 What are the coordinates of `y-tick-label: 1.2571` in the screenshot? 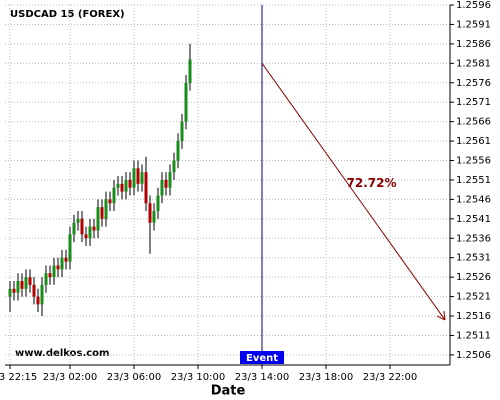 It's located at (473, 102).